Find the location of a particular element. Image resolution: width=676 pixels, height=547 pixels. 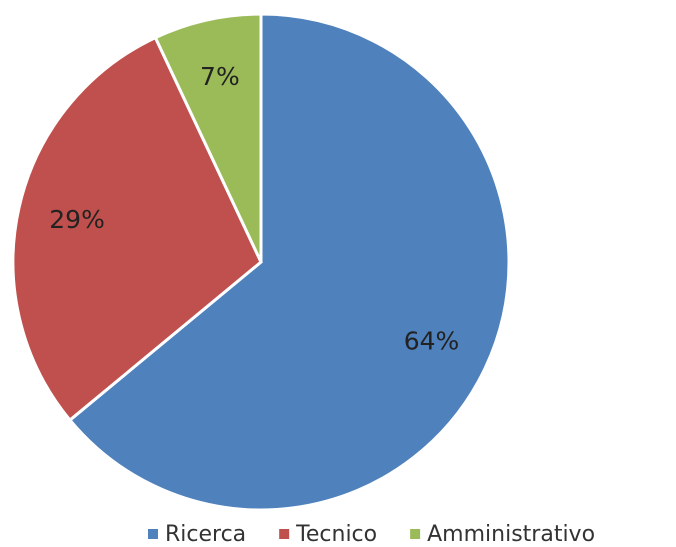

data-label: 7% is located at coordinates (220, 76).